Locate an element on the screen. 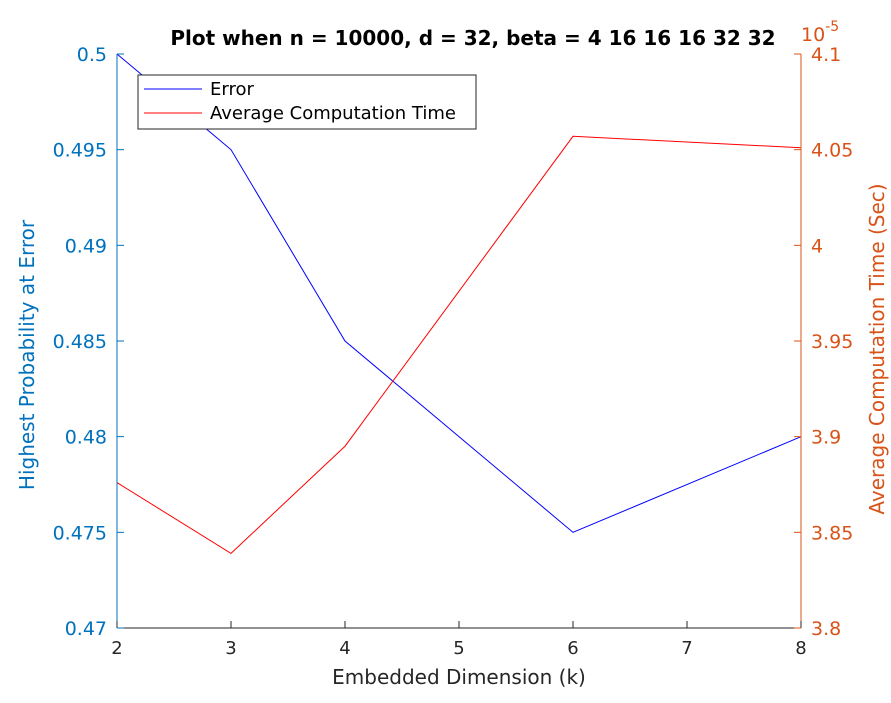 This screenshot has width=891, height=703. x-tick-label: 3 is located at coordinates (230, 648).